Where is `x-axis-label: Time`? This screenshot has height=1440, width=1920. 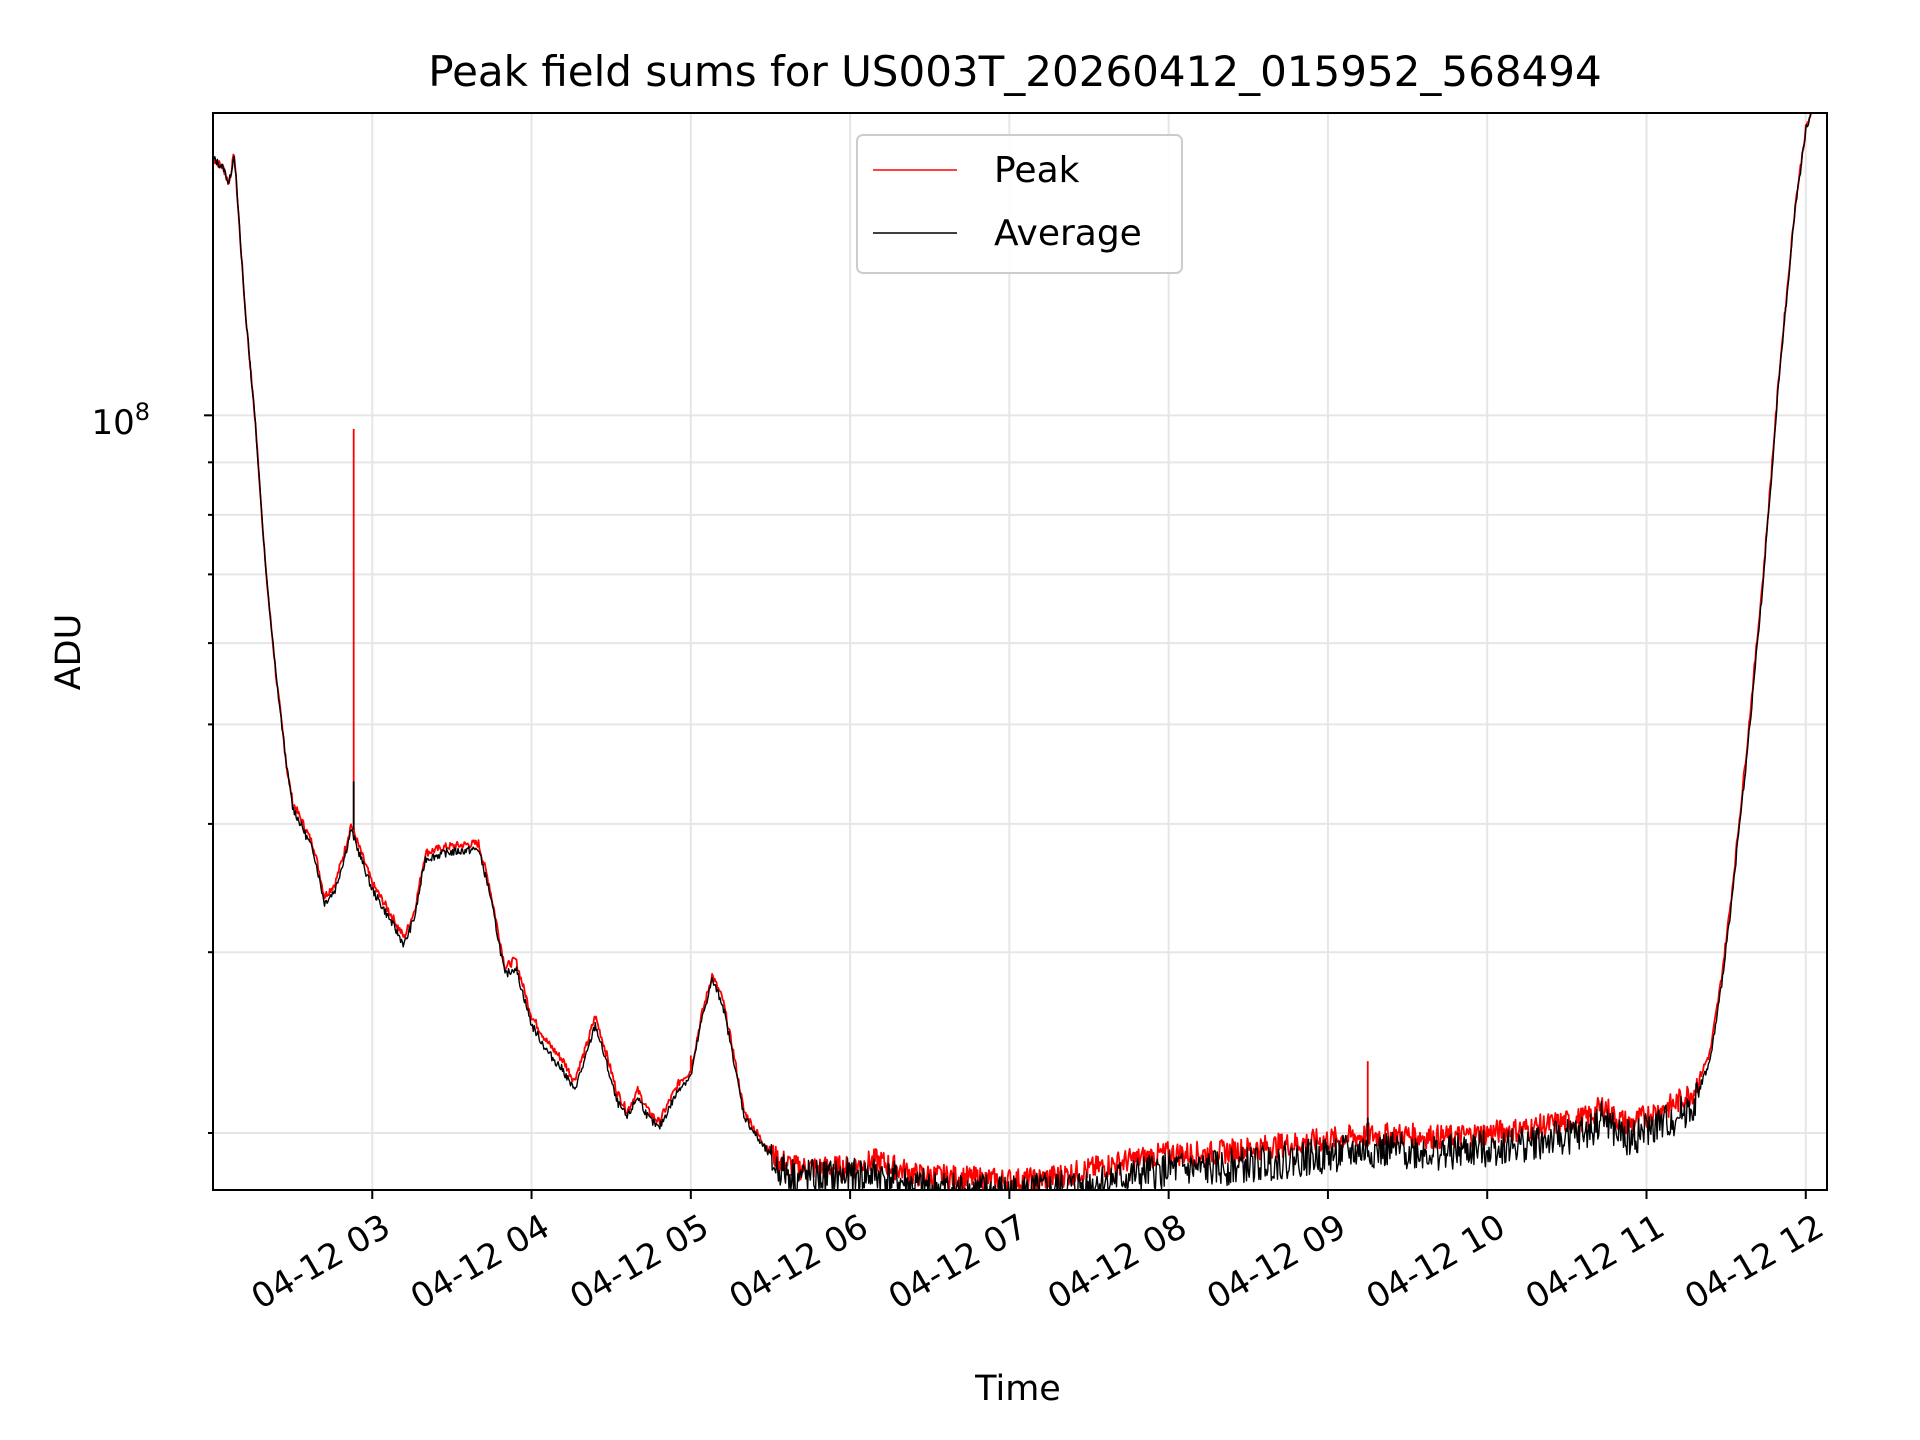
x-axis-label: Time is located at coordinates (1017, 1389).